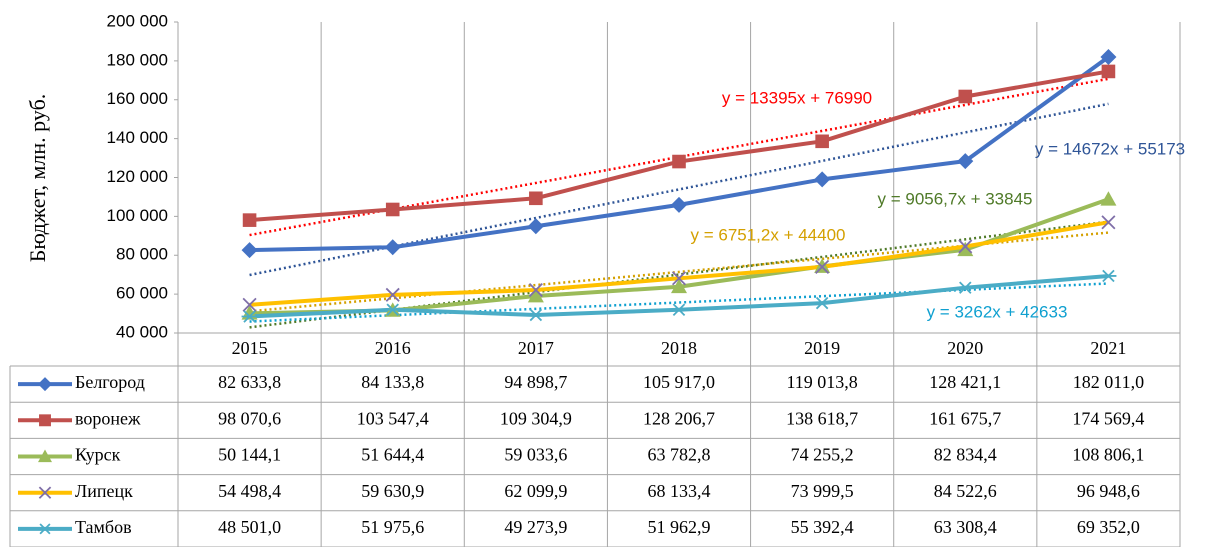 The image size is (1207, 547). I want to click on table-value: 82 633,8, so click(249, 382).